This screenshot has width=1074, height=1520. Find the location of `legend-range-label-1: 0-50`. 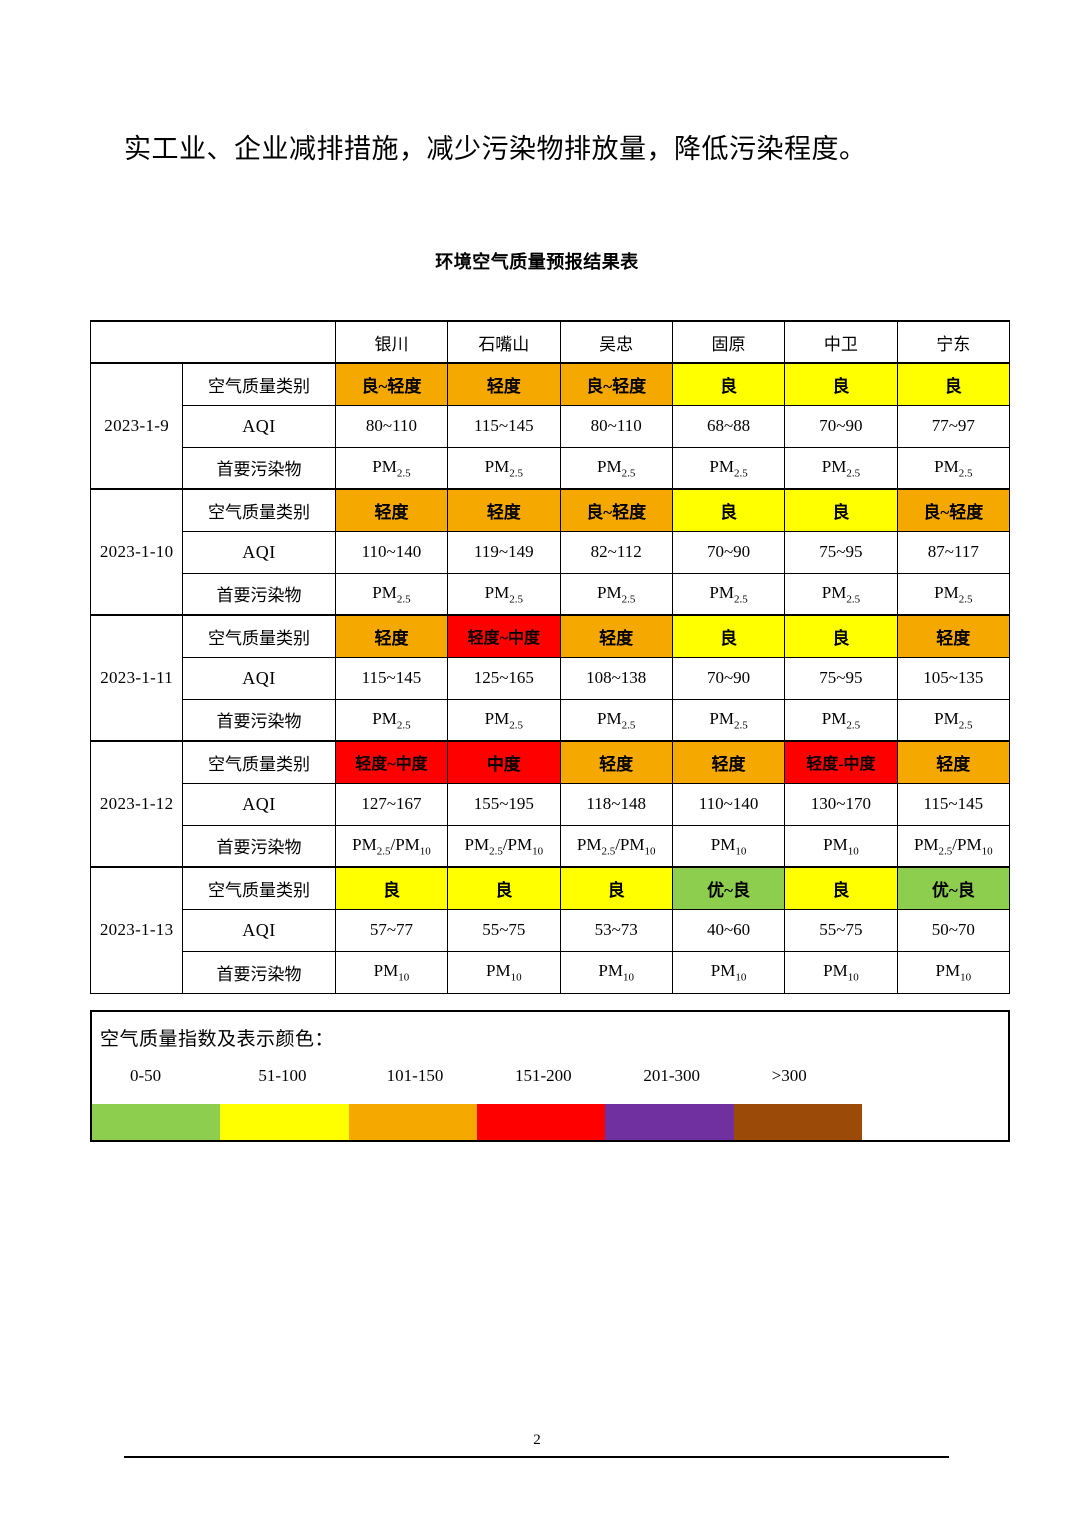

legend-range-label-1: 0-50 is located at coordinates (146, 1075).